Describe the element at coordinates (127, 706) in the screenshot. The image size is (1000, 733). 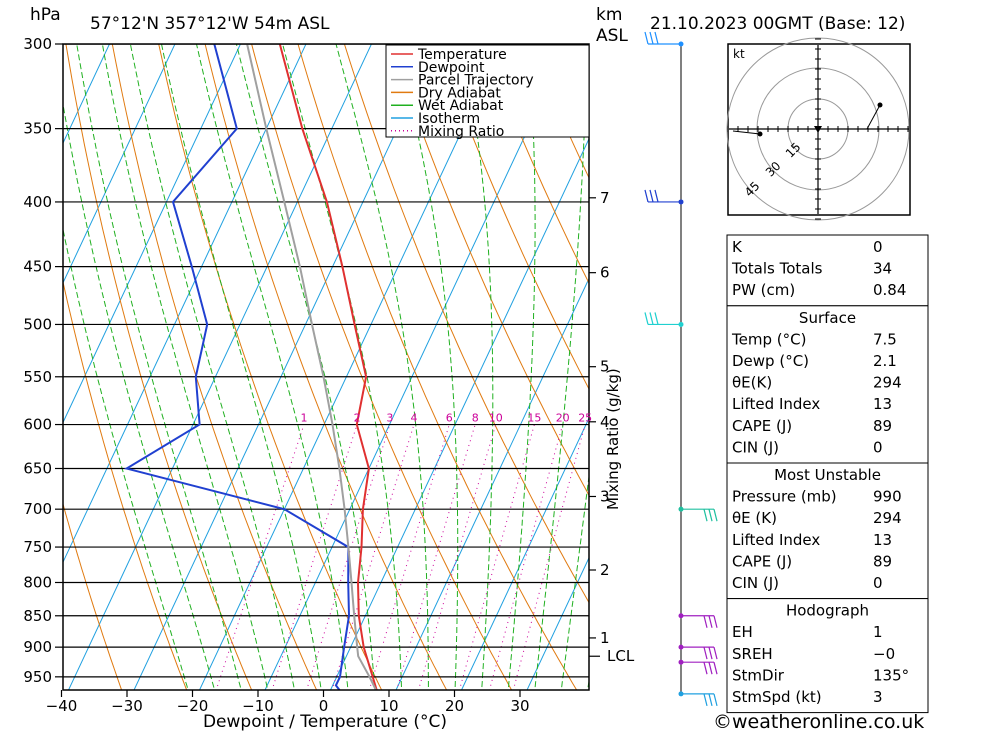
I see `temperature-tick-label: −30` at that location.